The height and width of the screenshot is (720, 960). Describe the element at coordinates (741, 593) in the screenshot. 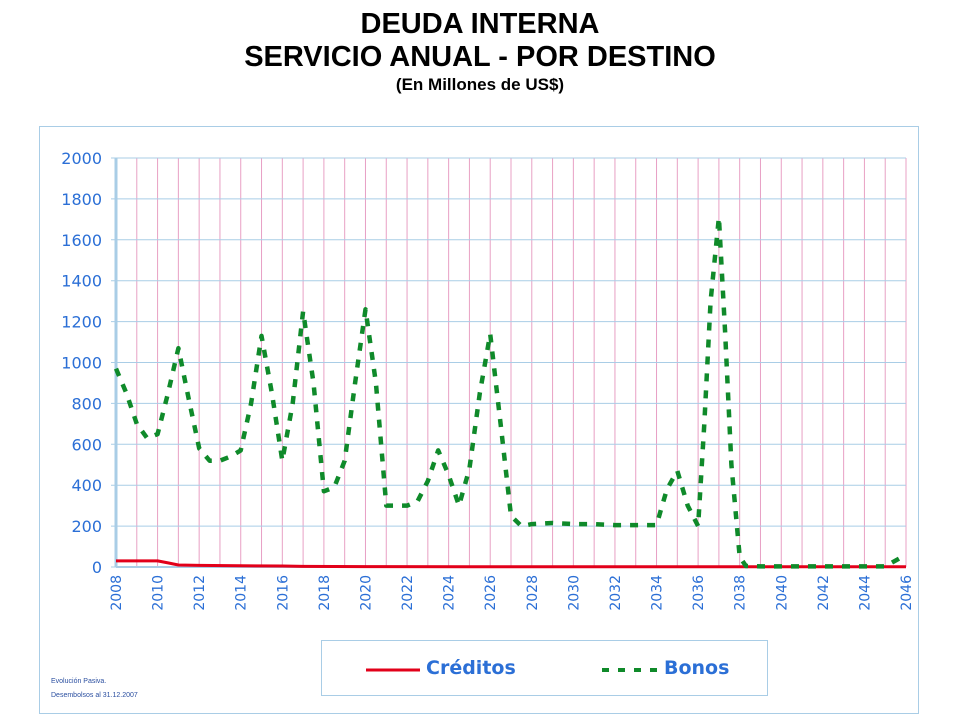

I see `x-tick-label: 2038` at that location.